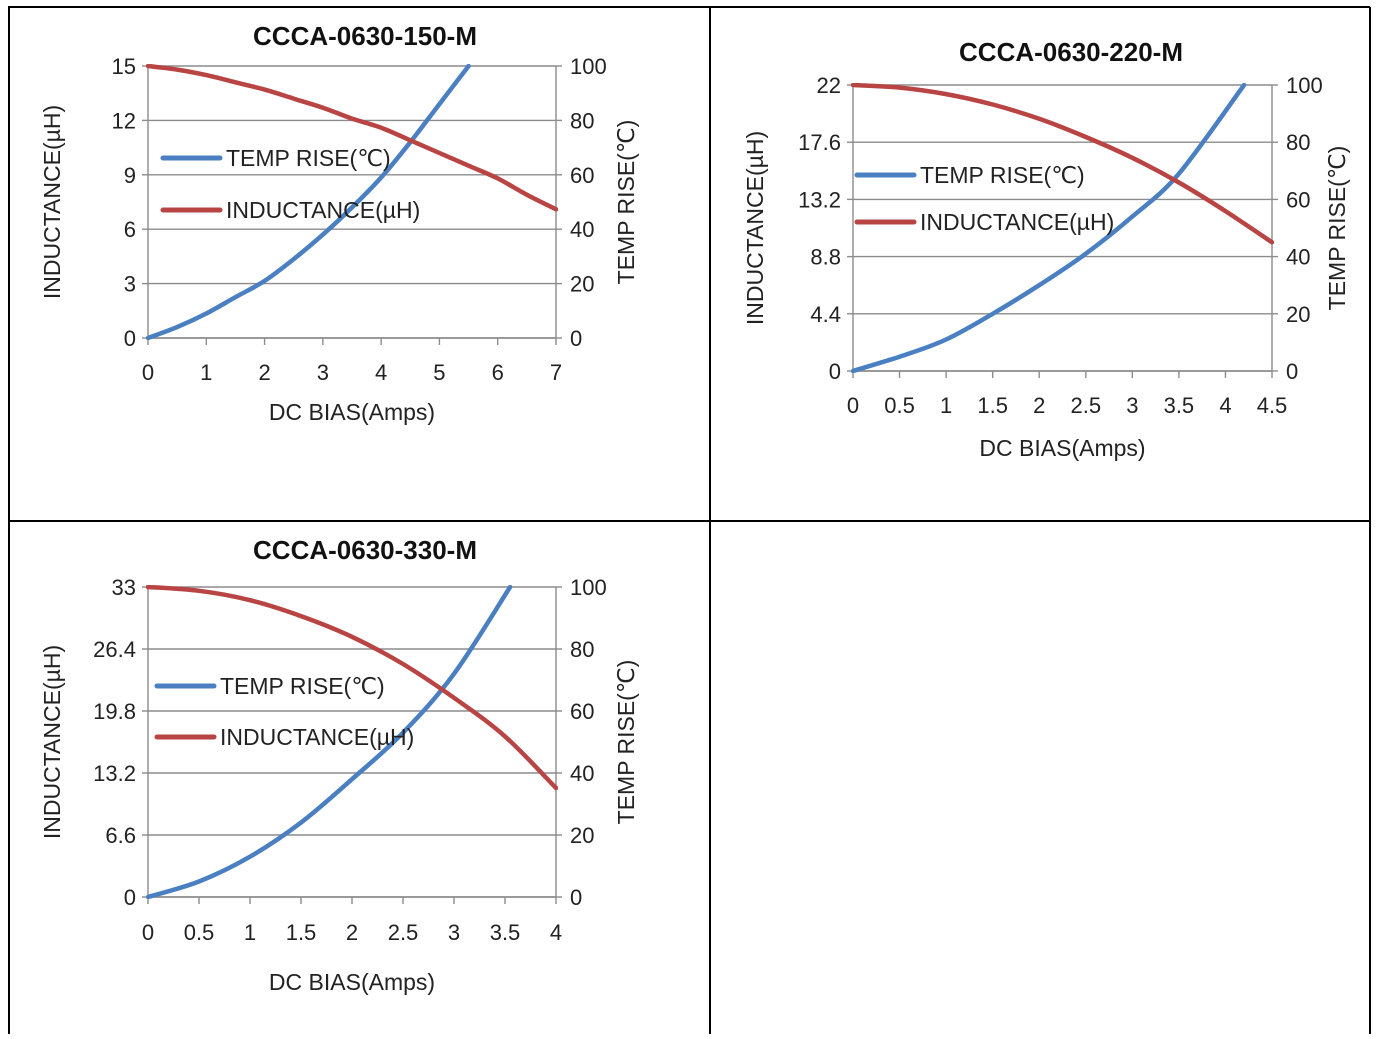 Image resolution: width=1383 pixels, height=1039 pixels. What do you see at coordinates (825, 257) in the screenshot?
I see `y-left-tick-label: 8.8` at bounding box center [825, 257].